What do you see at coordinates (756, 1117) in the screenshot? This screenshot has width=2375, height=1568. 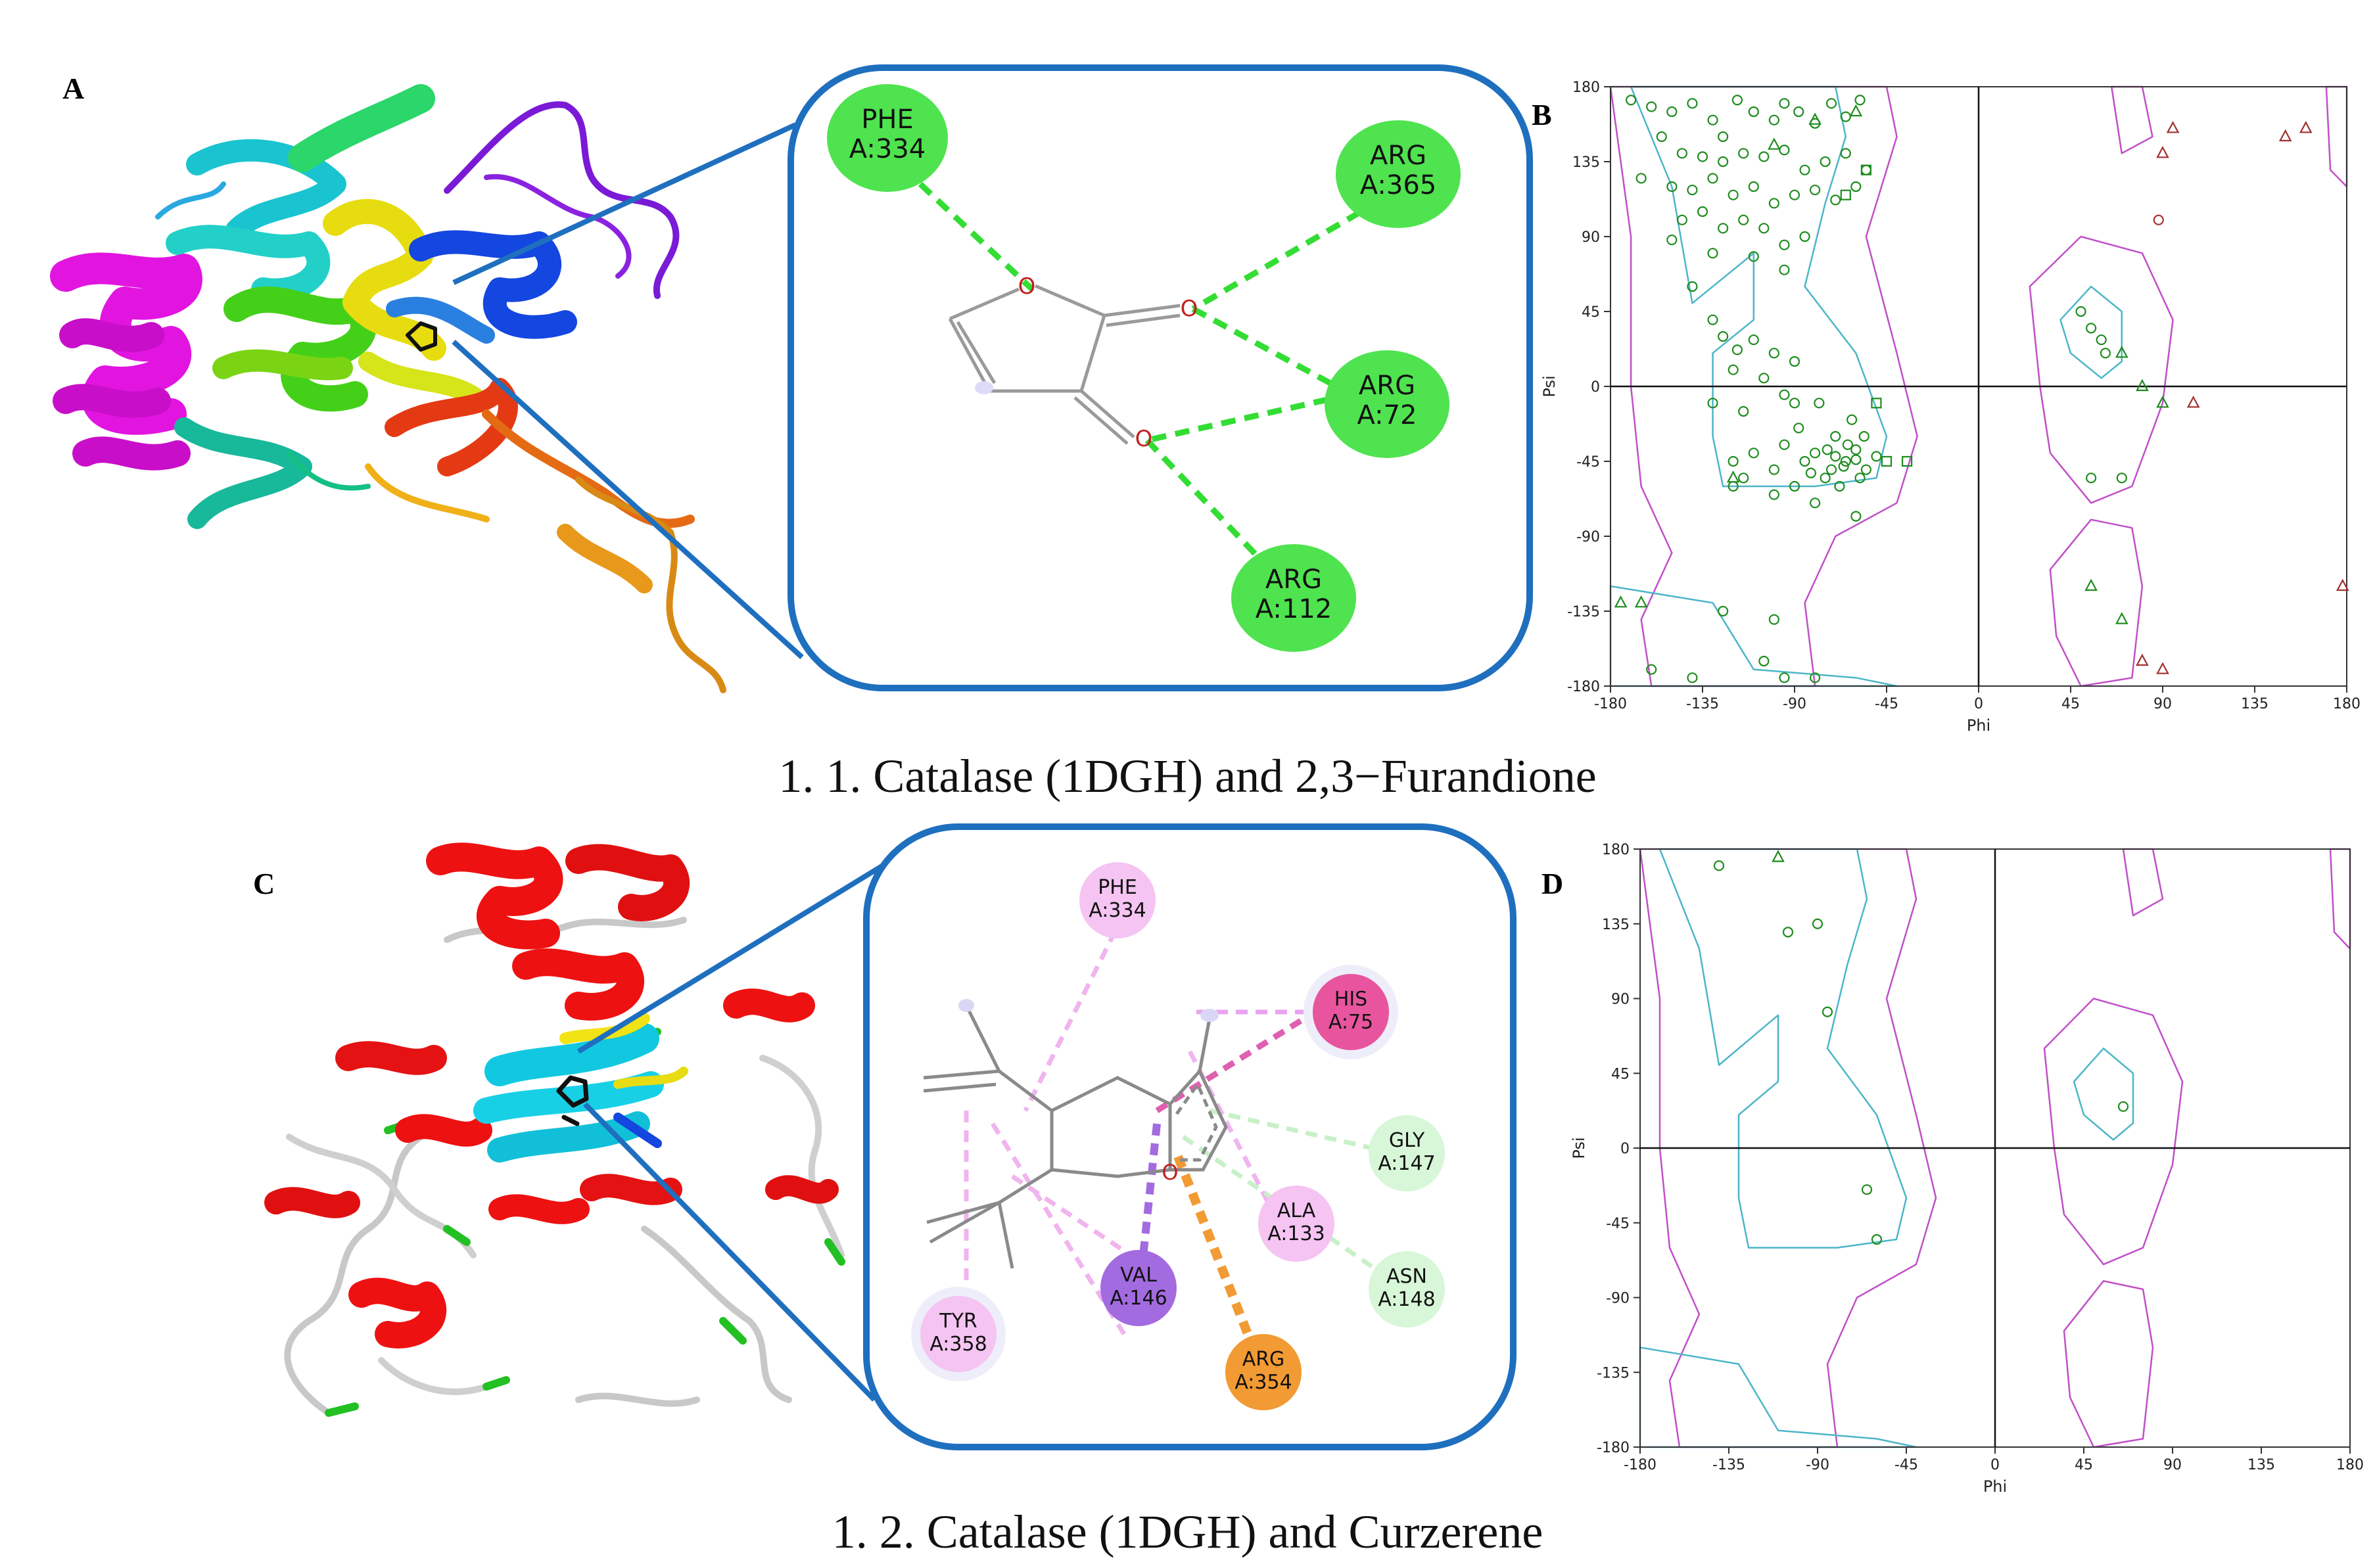 I see `zoom-connector-c` at bounding box center [756, 1117].